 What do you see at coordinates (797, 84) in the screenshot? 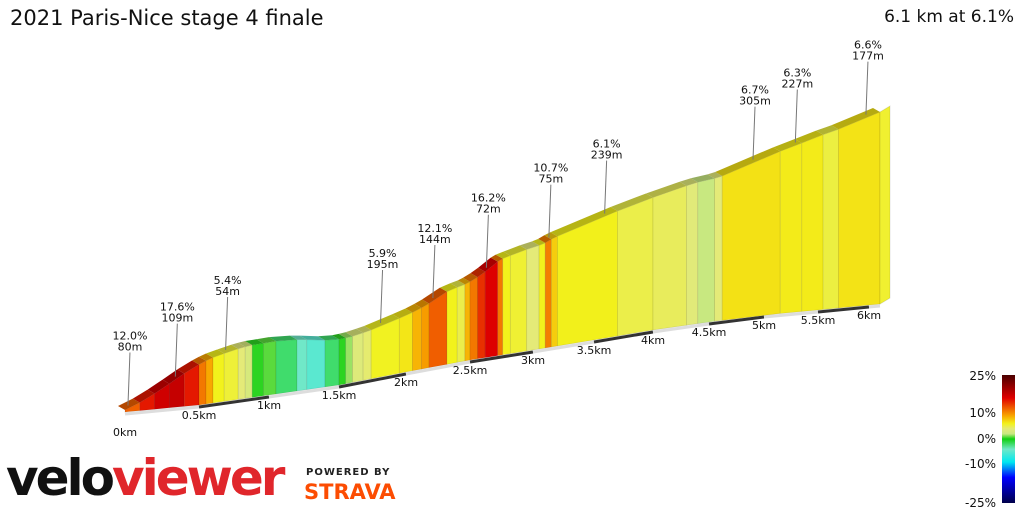
I see `annotation-length: 227m` at bounding box center [797, 84].